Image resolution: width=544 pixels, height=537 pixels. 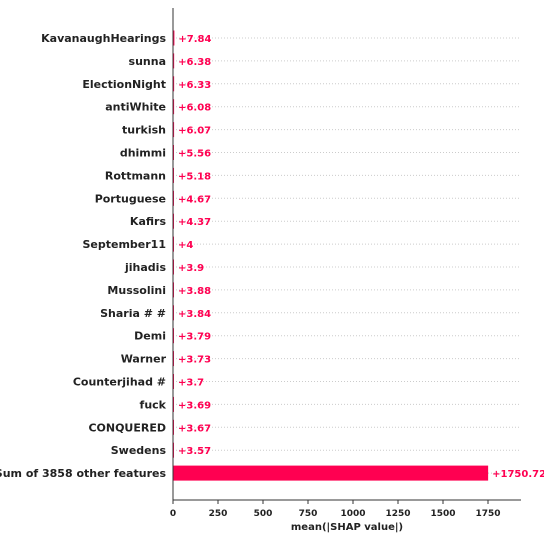 What do you see at coordinates (442, 514) in the screenshot?
I see `x-tick-label: 1500` at bounding box center [442, 514].